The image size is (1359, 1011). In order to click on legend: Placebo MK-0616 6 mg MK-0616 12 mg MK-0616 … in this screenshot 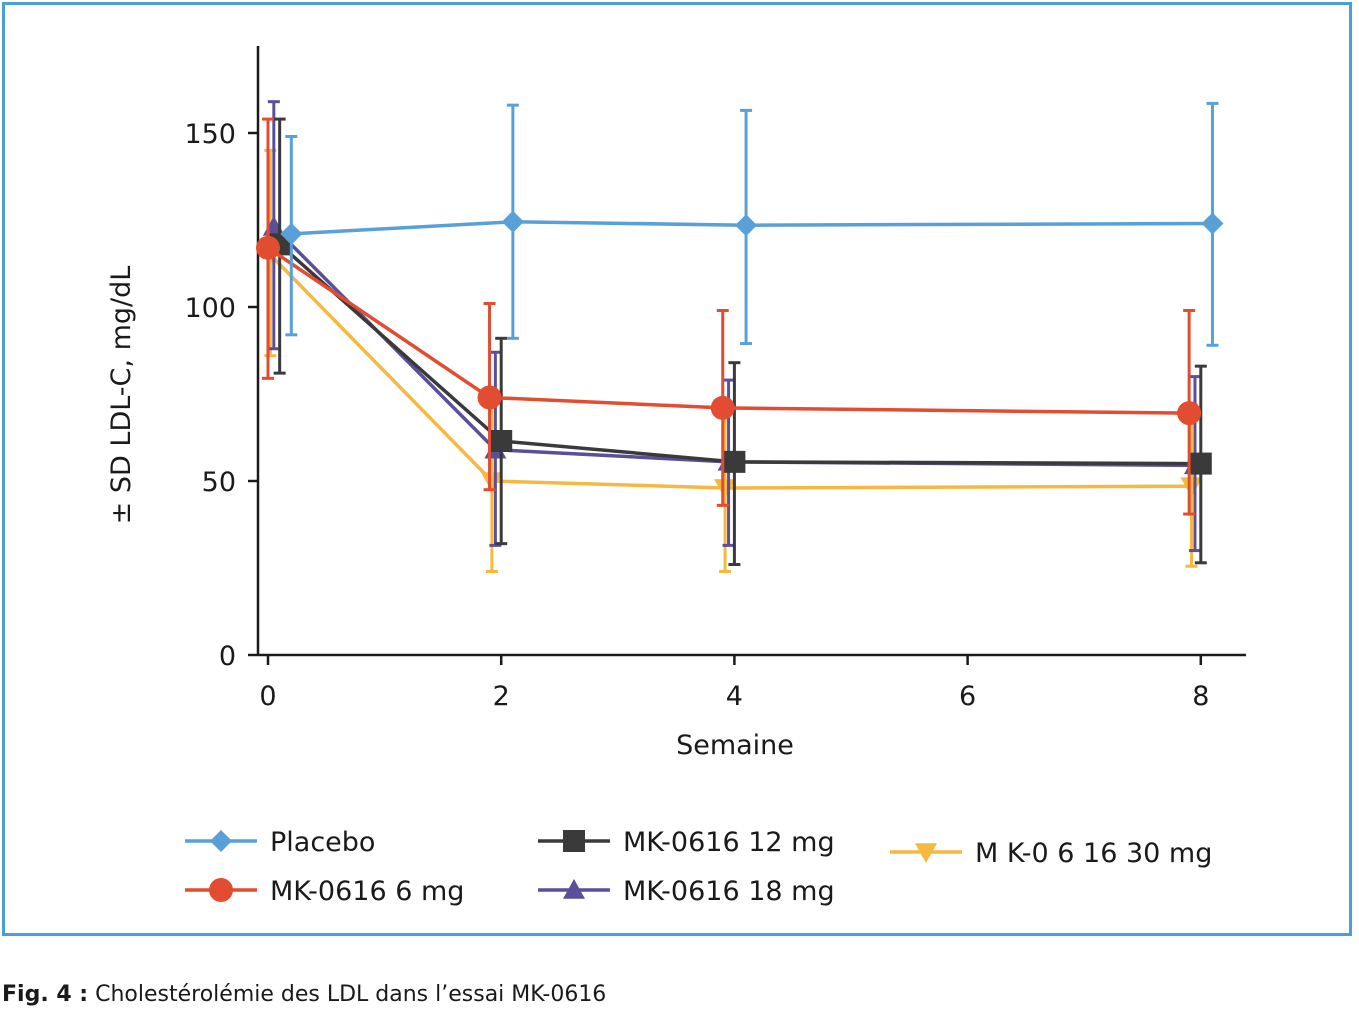, I will do `click(698, 867)`.